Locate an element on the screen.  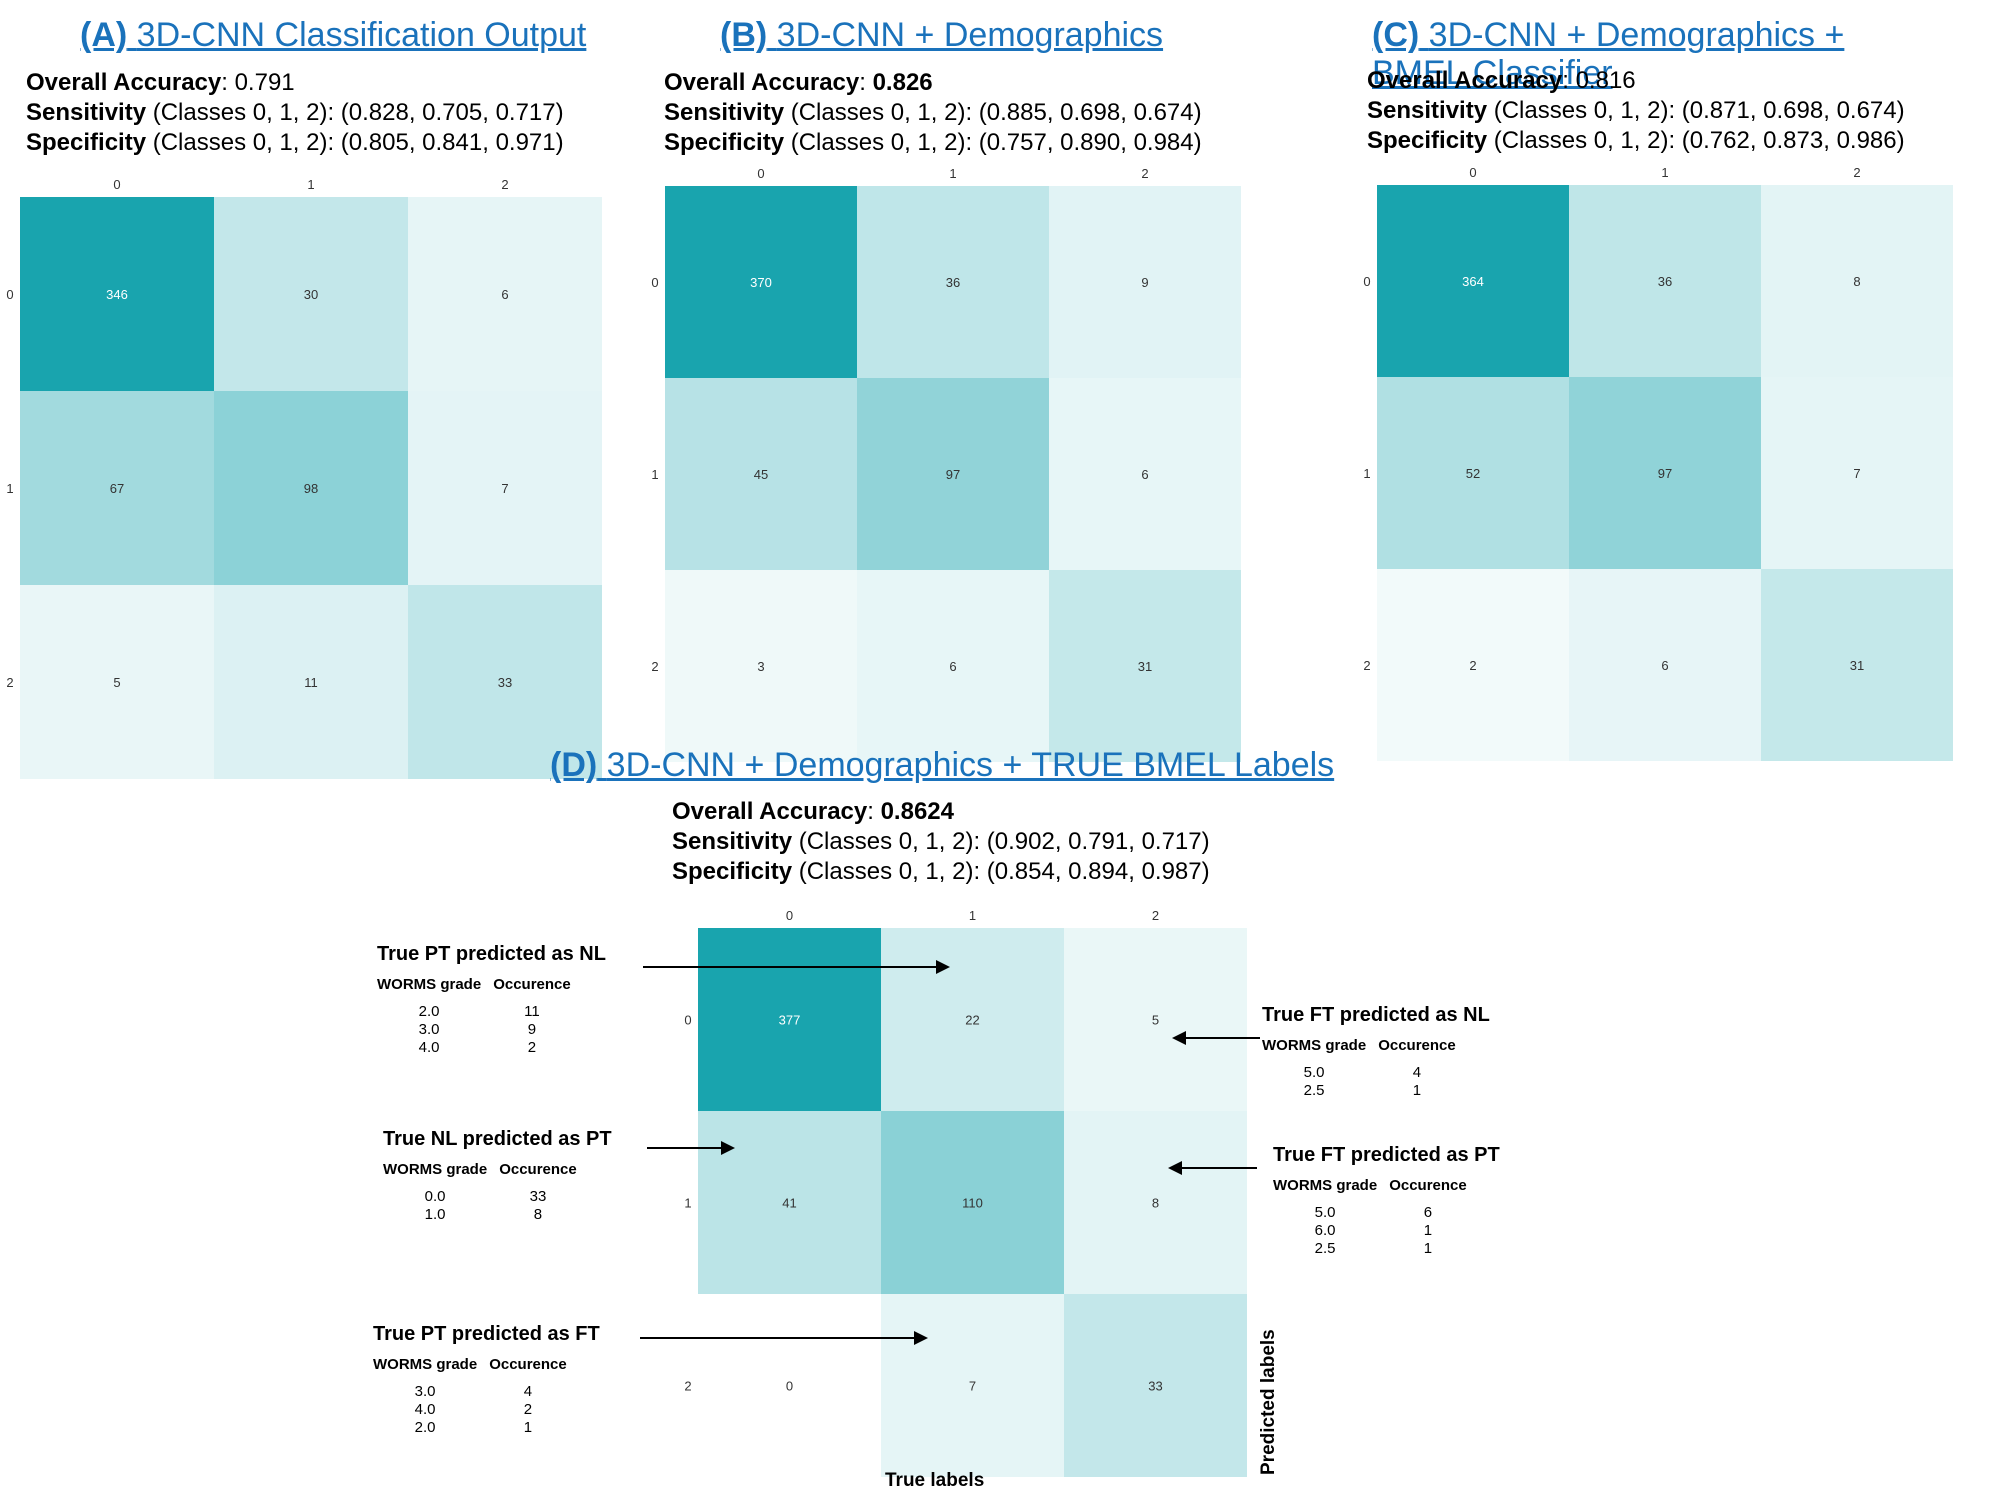
cell-value-label: 11 is located at coordinates (311, 682).